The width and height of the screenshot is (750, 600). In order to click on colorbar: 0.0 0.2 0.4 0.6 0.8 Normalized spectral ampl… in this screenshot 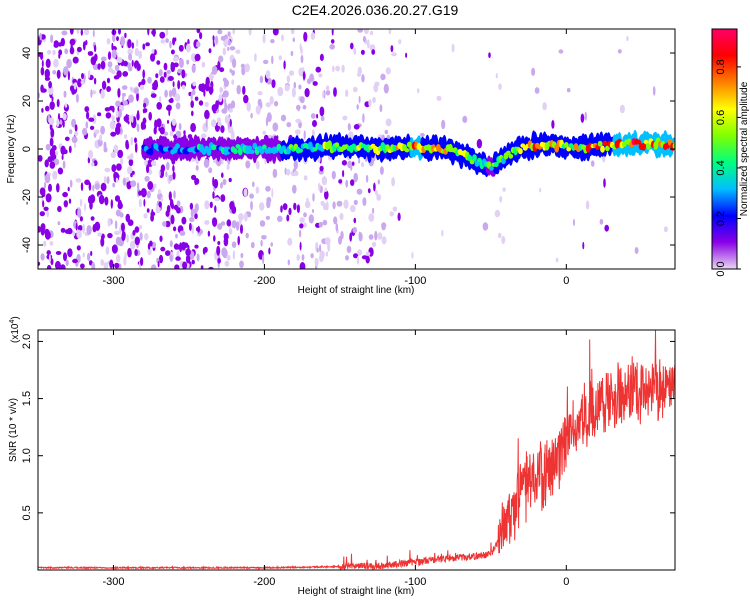, I will do `click(730, 152)`.